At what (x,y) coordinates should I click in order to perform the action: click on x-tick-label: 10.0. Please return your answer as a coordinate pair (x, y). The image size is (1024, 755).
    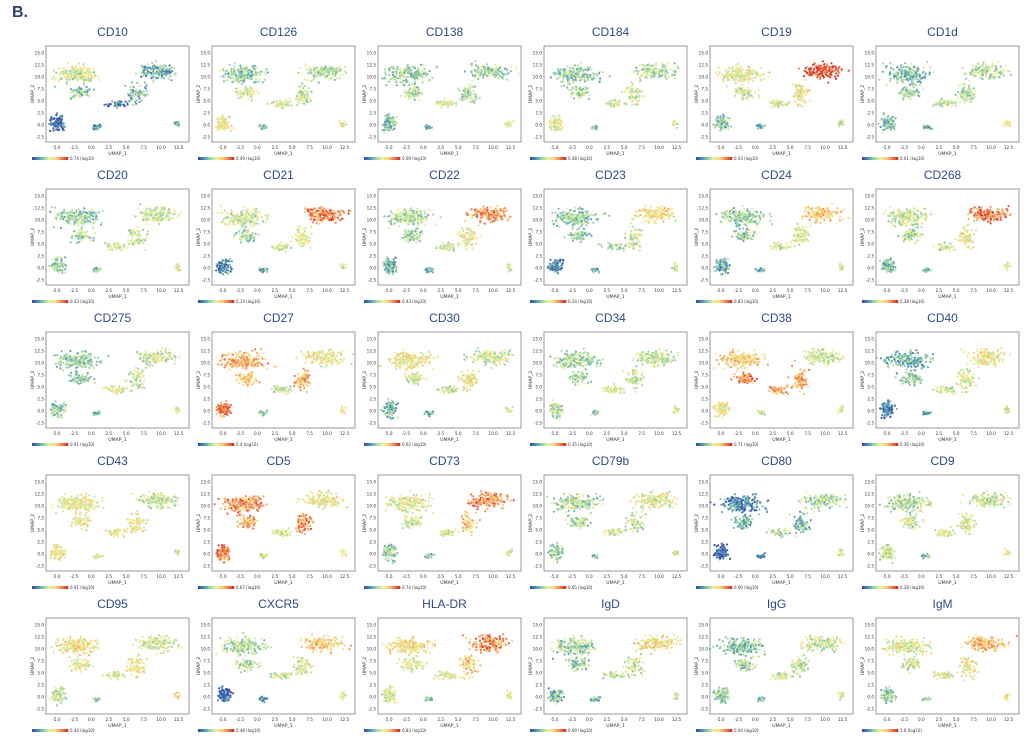
    Looking at the image, I should click on (991, 147).